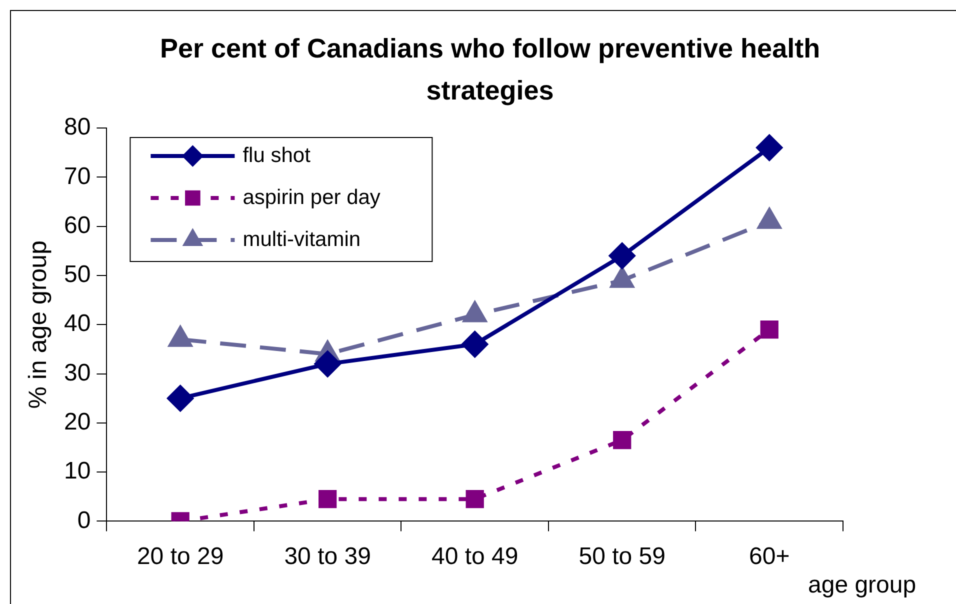 This screenshot has height=604, width=956. I want to click on x-axis-title: age group, so click(862, 585).